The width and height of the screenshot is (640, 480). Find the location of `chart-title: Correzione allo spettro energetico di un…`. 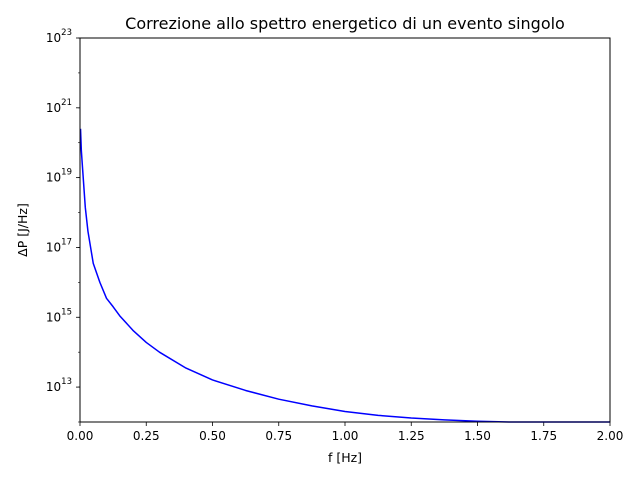

chart-title: Correzione allo spettro energetico di un… is located at coordinates (345, 23).